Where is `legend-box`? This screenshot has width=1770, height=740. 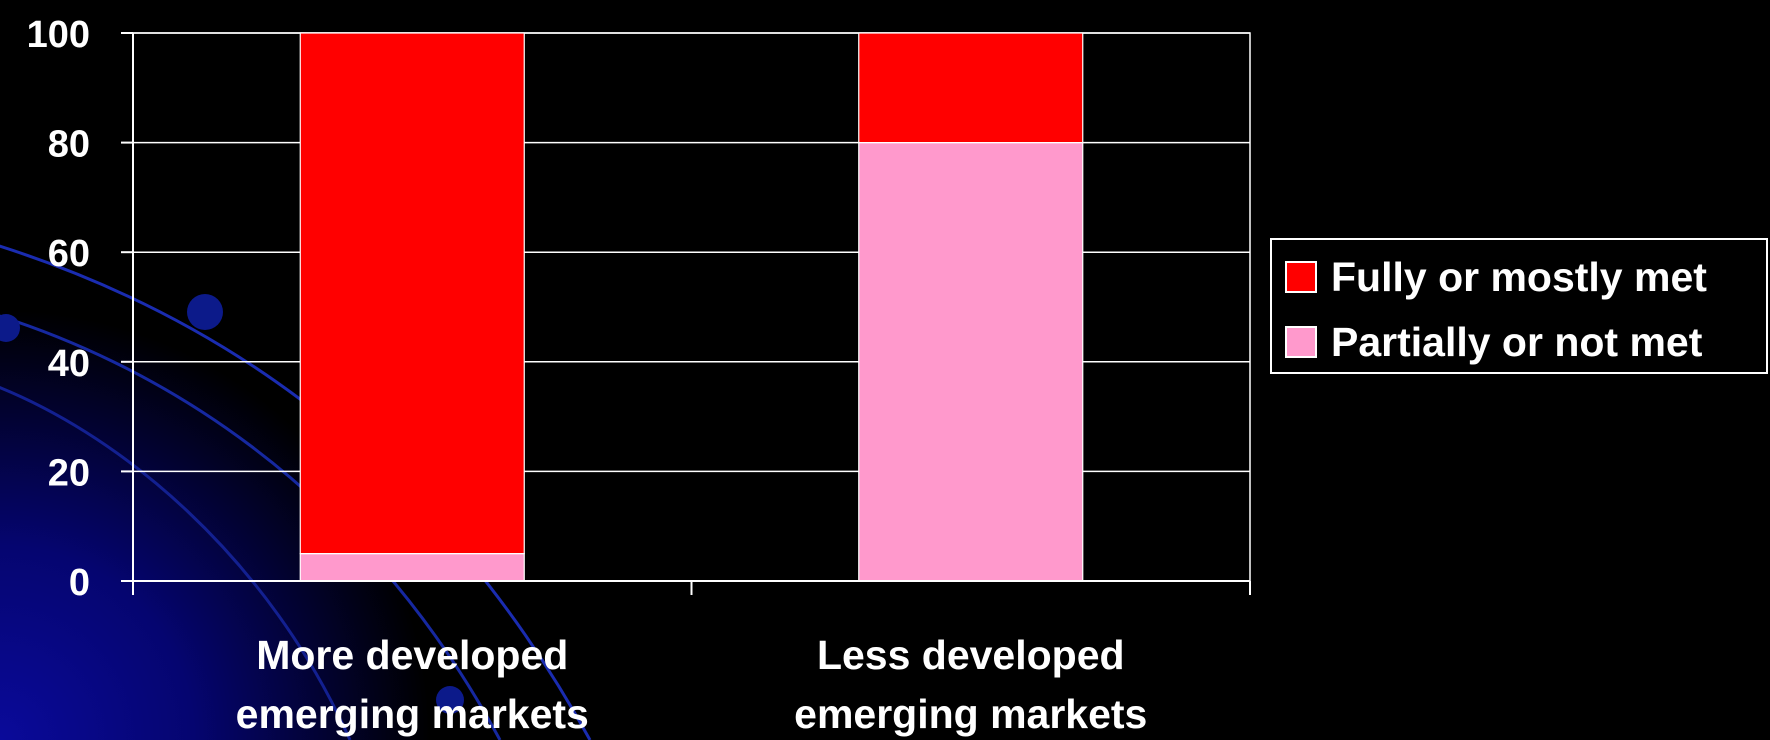
legend-box is located at coordinates (1519, 306).